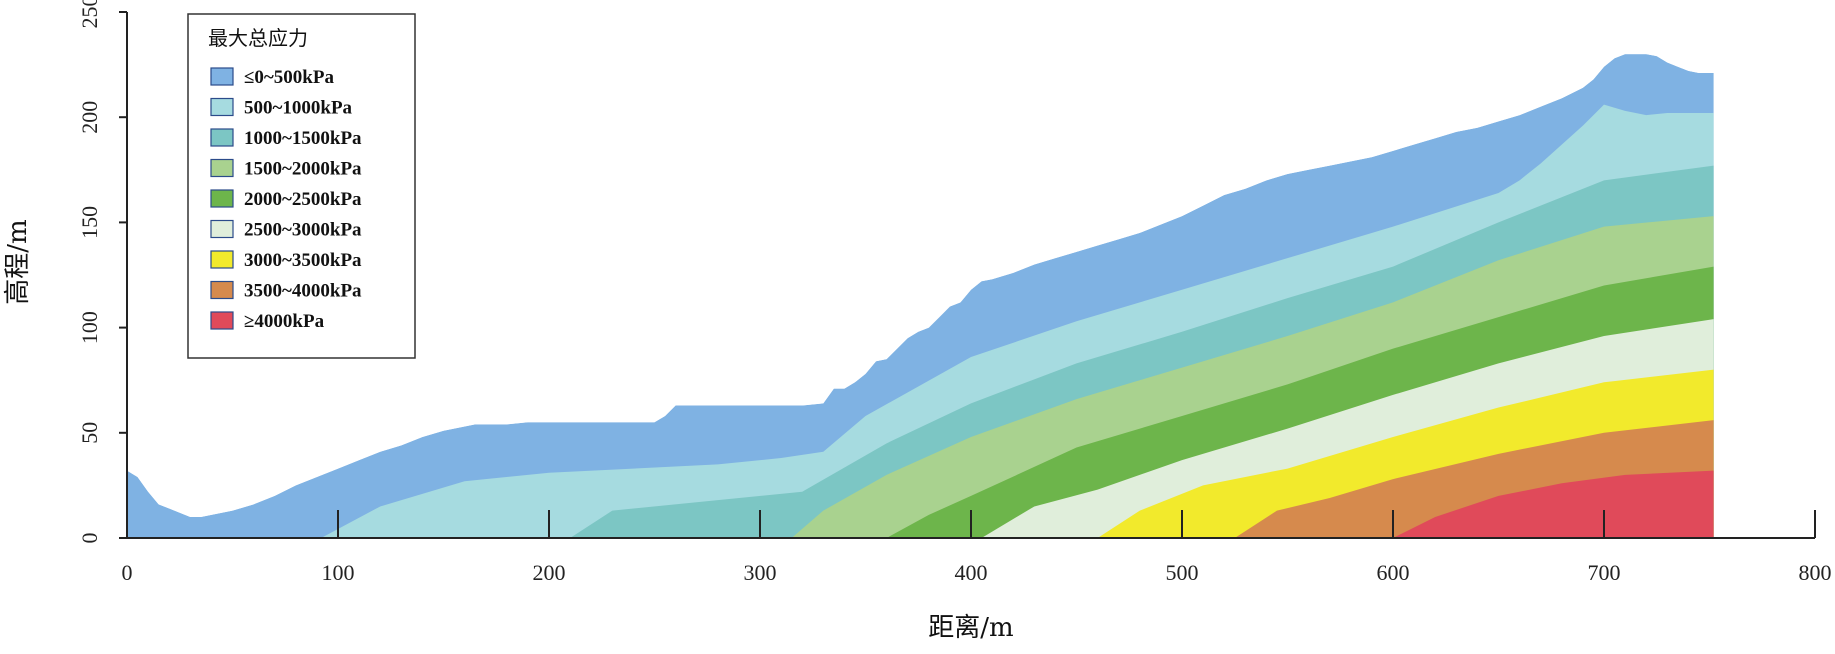 The image size is (1835, 654). What do you see at coordinates (298, 108) in the screenshot?
I see `legend-label: 500~1000kPa` at bounding box center [298, 108].